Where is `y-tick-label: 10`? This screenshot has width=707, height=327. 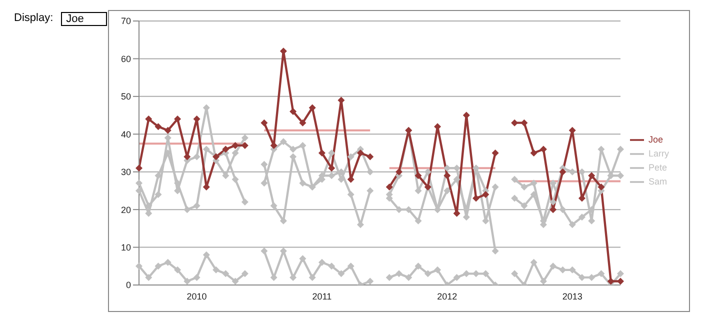 y-tick-label: 10 is located at coordinates (125, 247).